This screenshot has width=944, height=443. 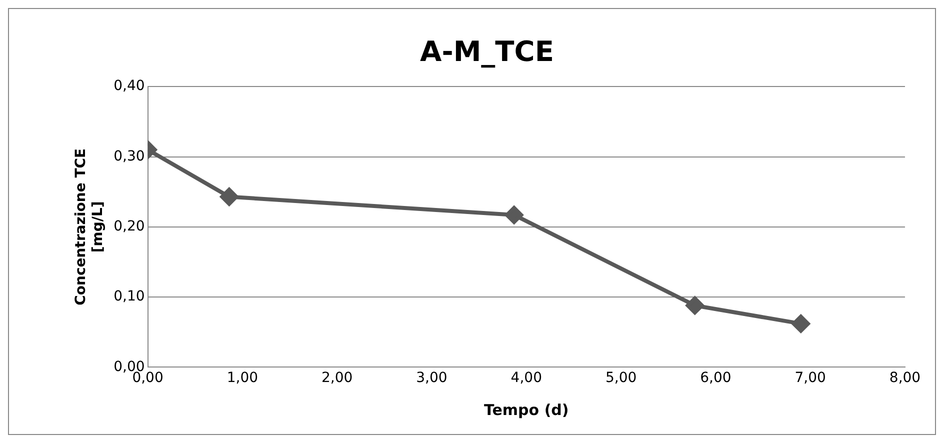 I want to click on x-axis-title: Tempo (d), so click(x=526, y=409).